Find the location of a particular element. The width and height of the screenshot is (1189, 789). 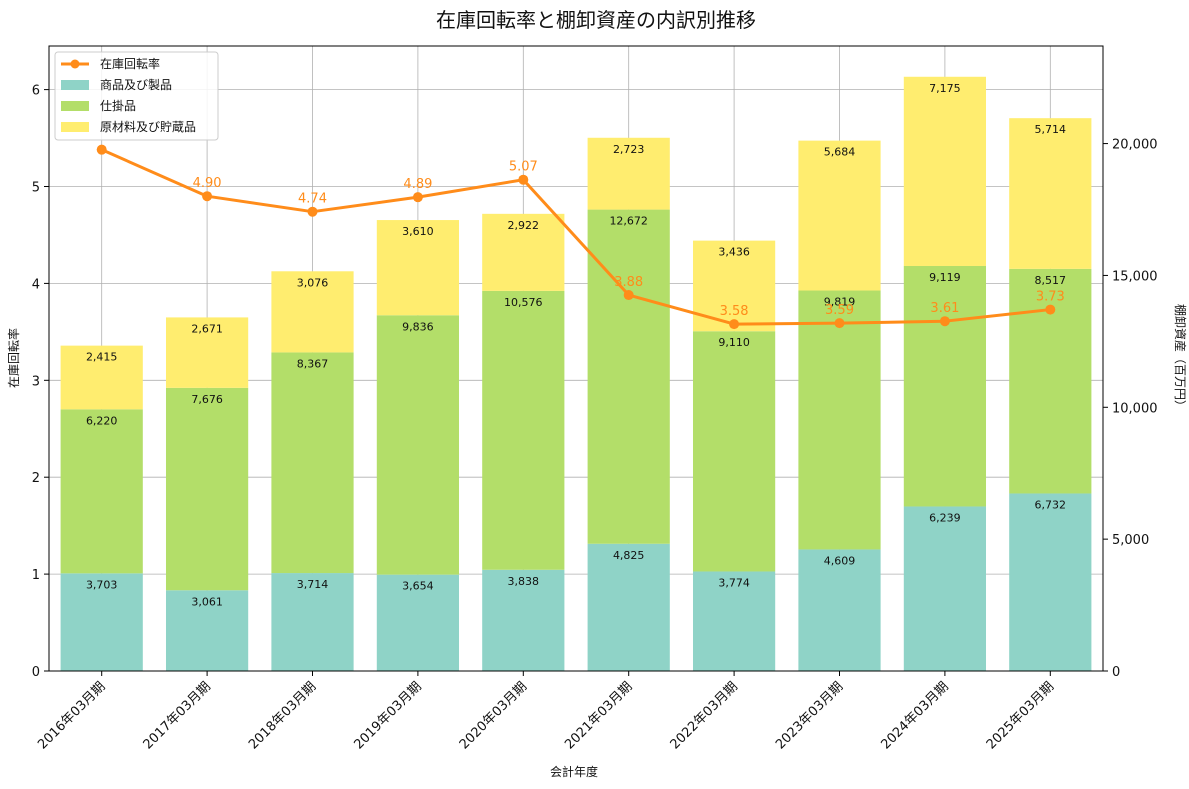

x-tick-label: 2021年03月期 is located at coordinates (598, 715).